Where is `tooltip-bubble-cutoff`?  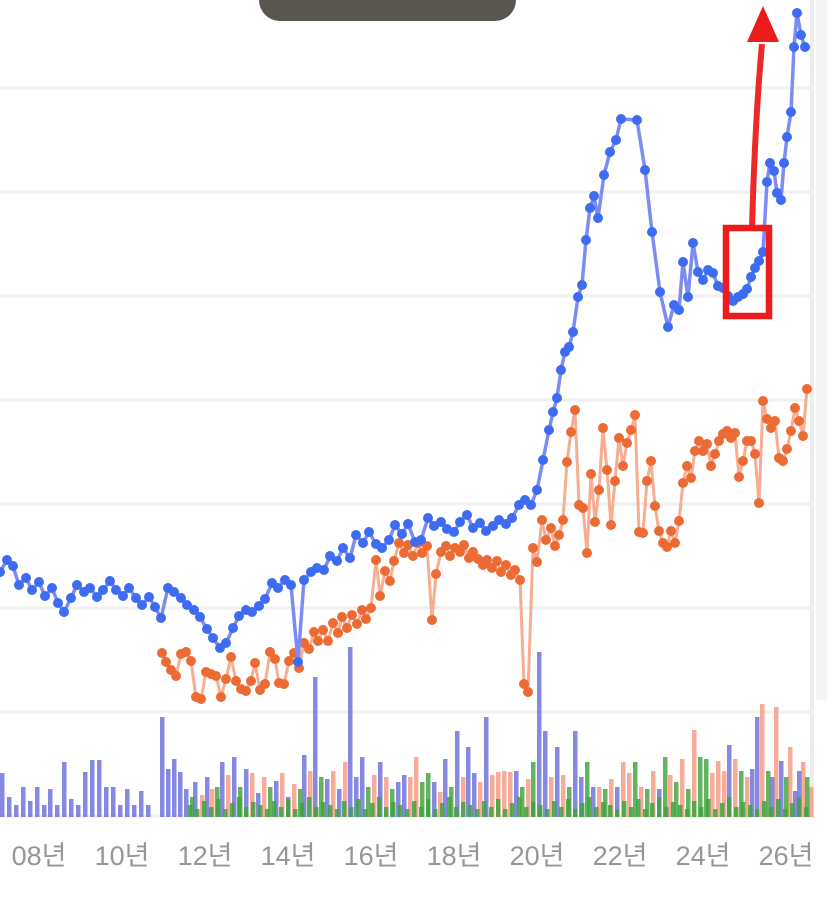
tooltip-bubble-cutoff is located at coordinates (387, 10).